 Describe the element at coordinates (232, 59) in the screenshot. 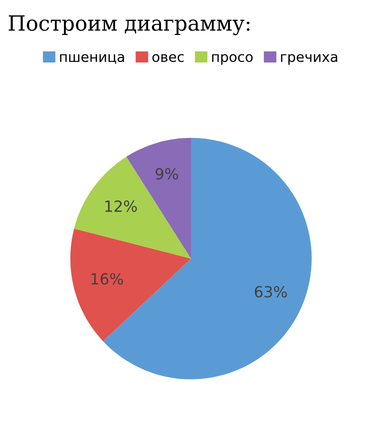

I see `legend-label: просо` at that location.